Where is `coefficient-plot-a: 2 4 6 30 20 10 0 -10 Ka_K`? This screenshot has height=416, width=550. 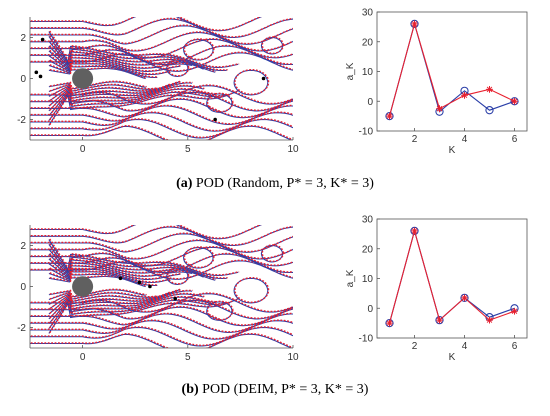 coefficient-plot-a: 2 4 6 30 20 10 0 -10 Ka_K is located at coordinates (436, 82).